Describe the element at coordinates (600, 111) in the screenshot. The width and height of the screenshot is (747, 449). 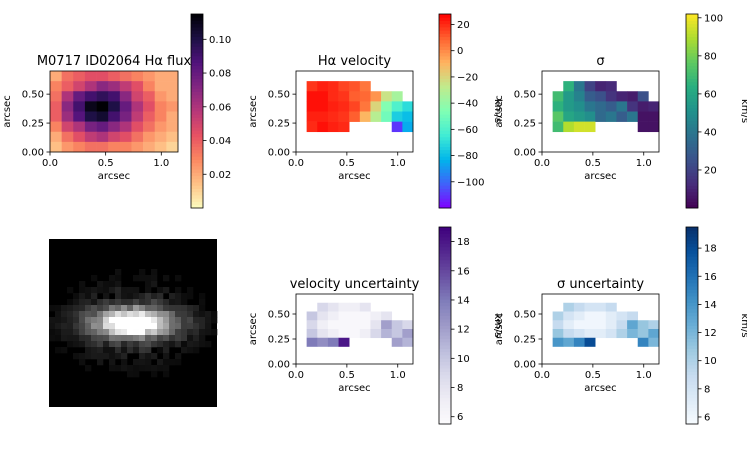
I see `axes-frame` at that location.